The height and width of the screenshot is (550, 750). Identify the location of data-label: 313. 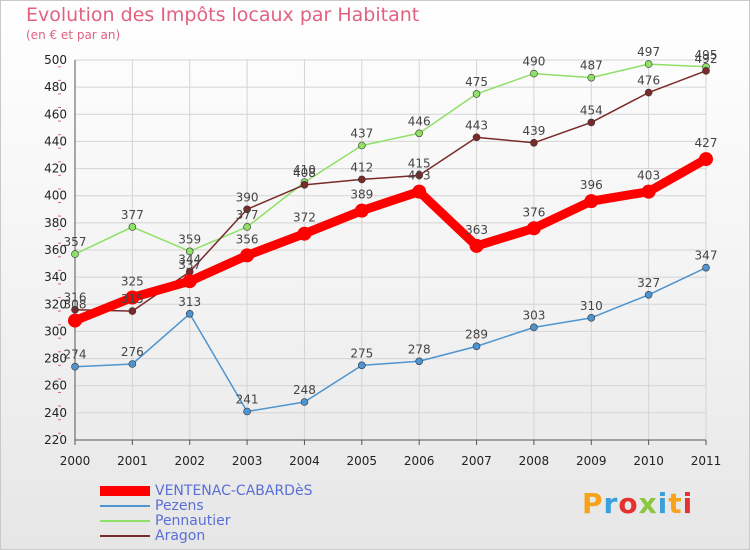
(189, 302).